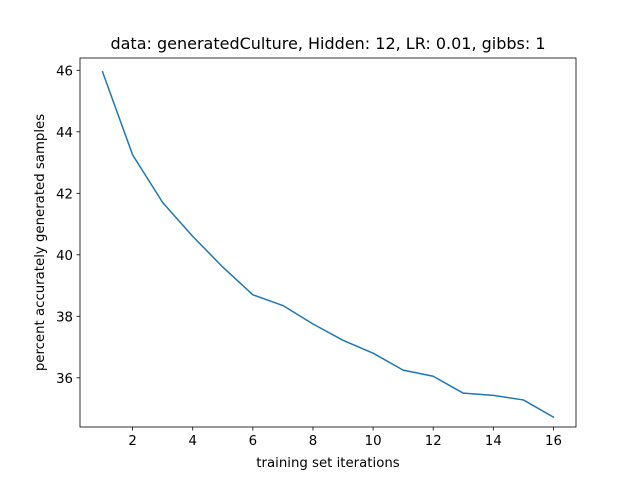  What do you see at coordinates (313, 441) in the screenshot?
I see `x-tick-label: 8` at bounding box center [313, 441].